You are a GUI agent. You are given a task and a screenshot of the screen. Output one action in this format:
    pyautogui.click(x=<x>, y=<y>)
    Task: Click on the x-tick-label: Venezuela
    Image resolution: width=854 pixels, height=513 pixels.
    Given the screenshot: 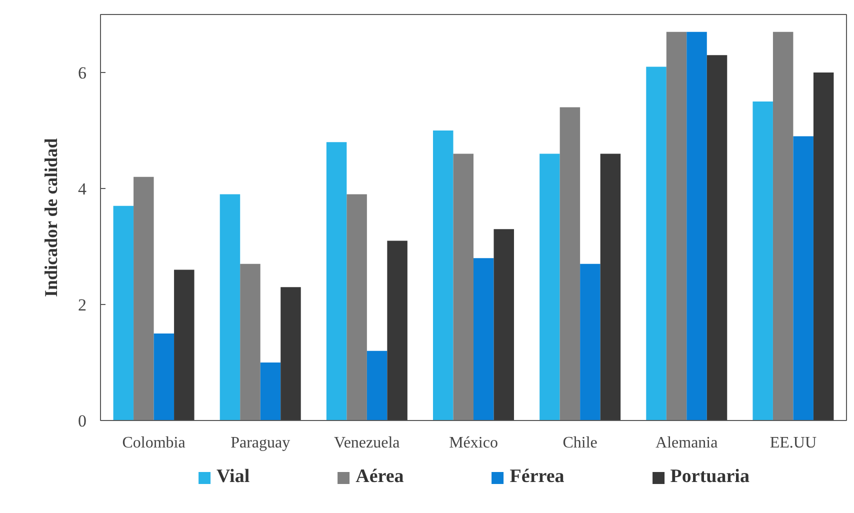 What is the action you would take?
    pyautogui.click(x=367, y=443)
    